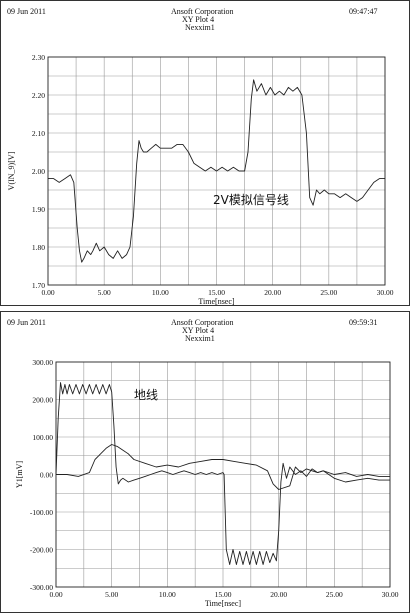 This screenshot has height=613, width=410. Describe the element at coordinates (41, 587) in the screenshot. I see `y-tick-label: -300.00` at that location.